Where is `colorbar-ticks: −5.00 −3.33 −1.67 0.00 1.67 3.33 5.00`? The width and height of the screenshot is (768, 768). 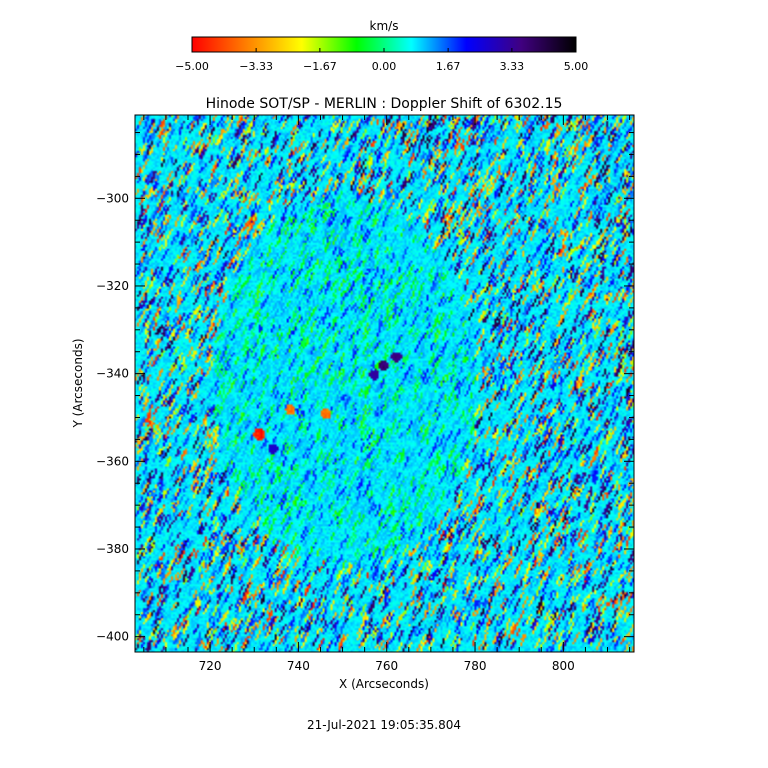 colorbar-ticks: −5.00 −3.33 −1.67 0.00 1.67 3.33 5.00 is located at coordinates (381, 60).